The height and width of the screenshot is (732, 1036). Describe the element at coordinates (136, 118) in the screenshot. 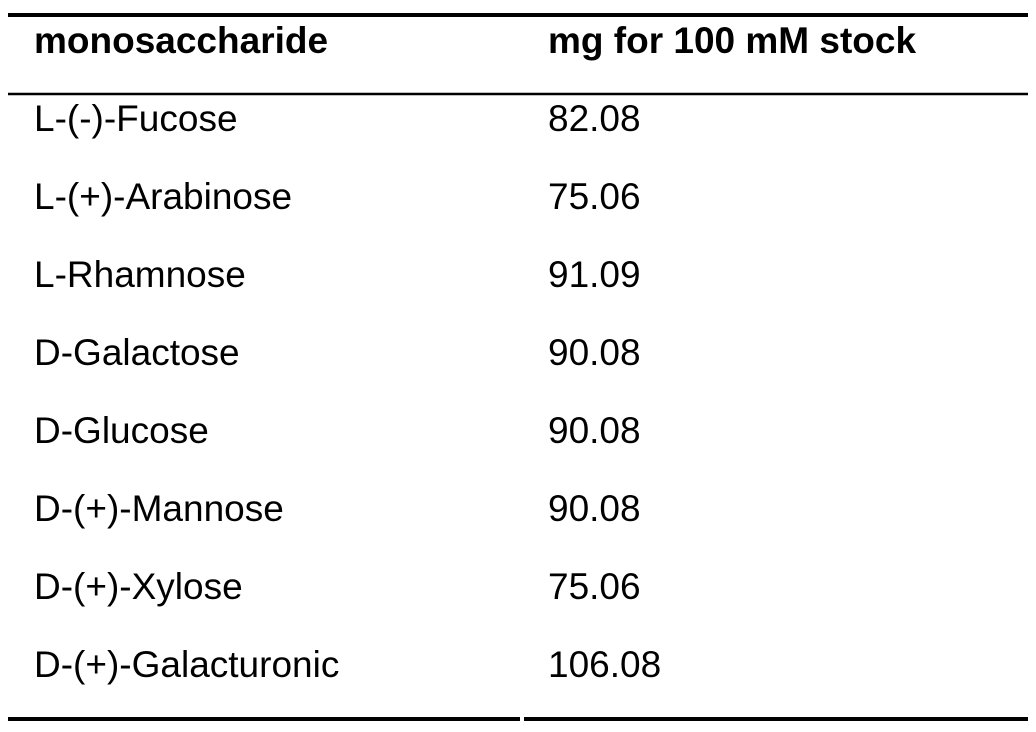

I see `table-cell: L-(-)-Fucose` at that location.